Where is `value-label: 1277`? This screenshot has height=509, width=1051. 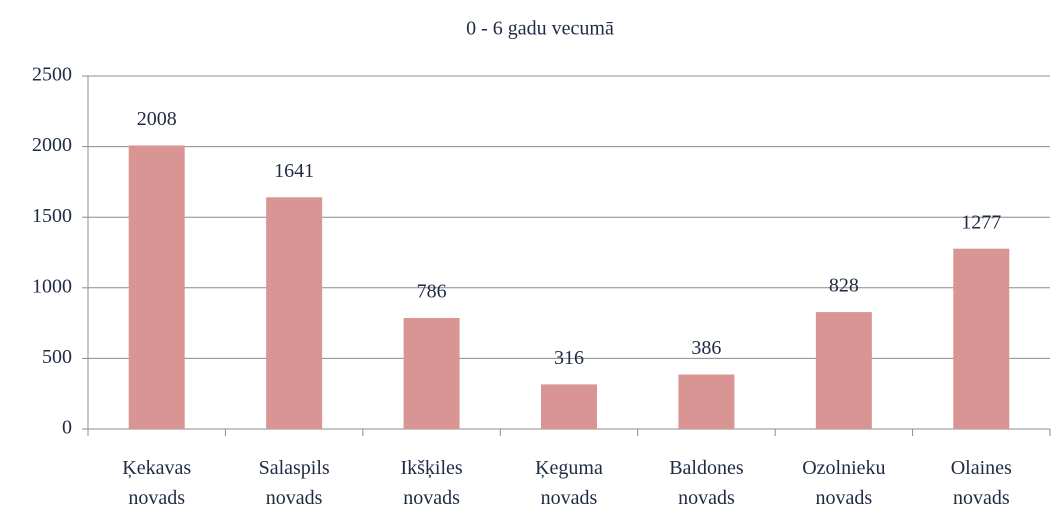 value-label: 1277 is located at coordinates (981, 222).